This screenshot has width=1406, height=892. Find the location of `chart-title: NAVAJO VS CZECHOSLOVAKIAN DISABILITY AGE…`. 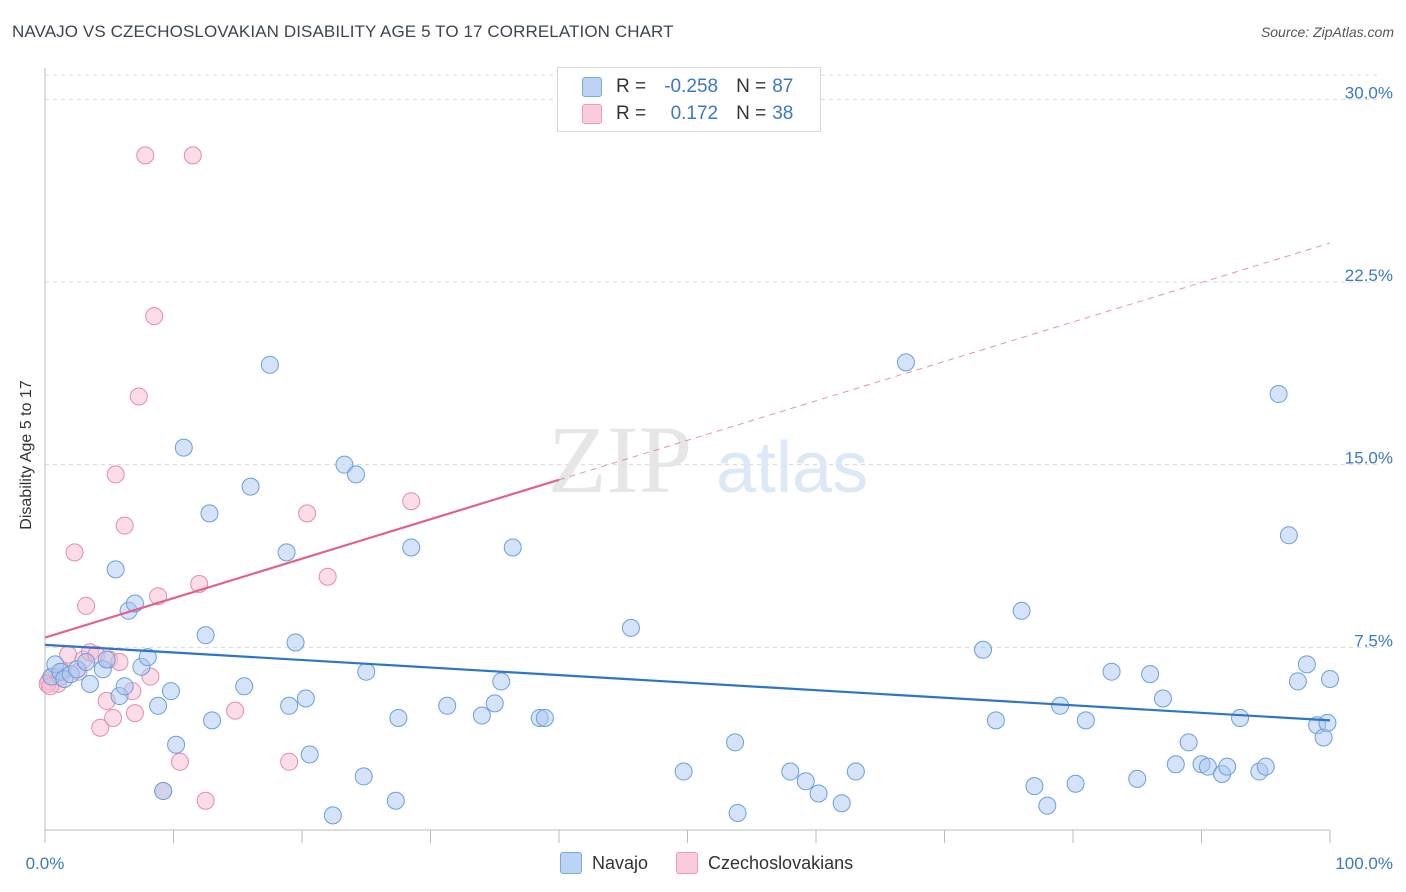

chart-title: NAVAJO VS CZECHOSLOVAKIAN DISABILITY AGE… is located at coordinates (343, 31).